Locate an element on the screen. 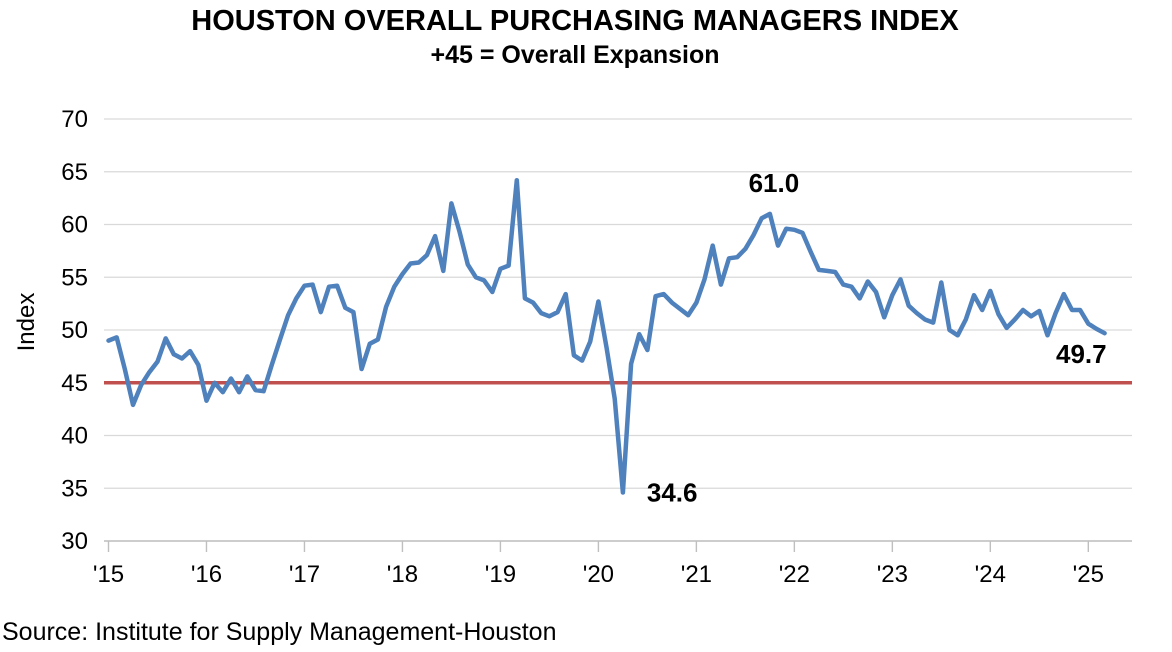 This screenshot has height=652, width=1172. data-label-49.7: 49.7 is located at coordinates (1081, 354).